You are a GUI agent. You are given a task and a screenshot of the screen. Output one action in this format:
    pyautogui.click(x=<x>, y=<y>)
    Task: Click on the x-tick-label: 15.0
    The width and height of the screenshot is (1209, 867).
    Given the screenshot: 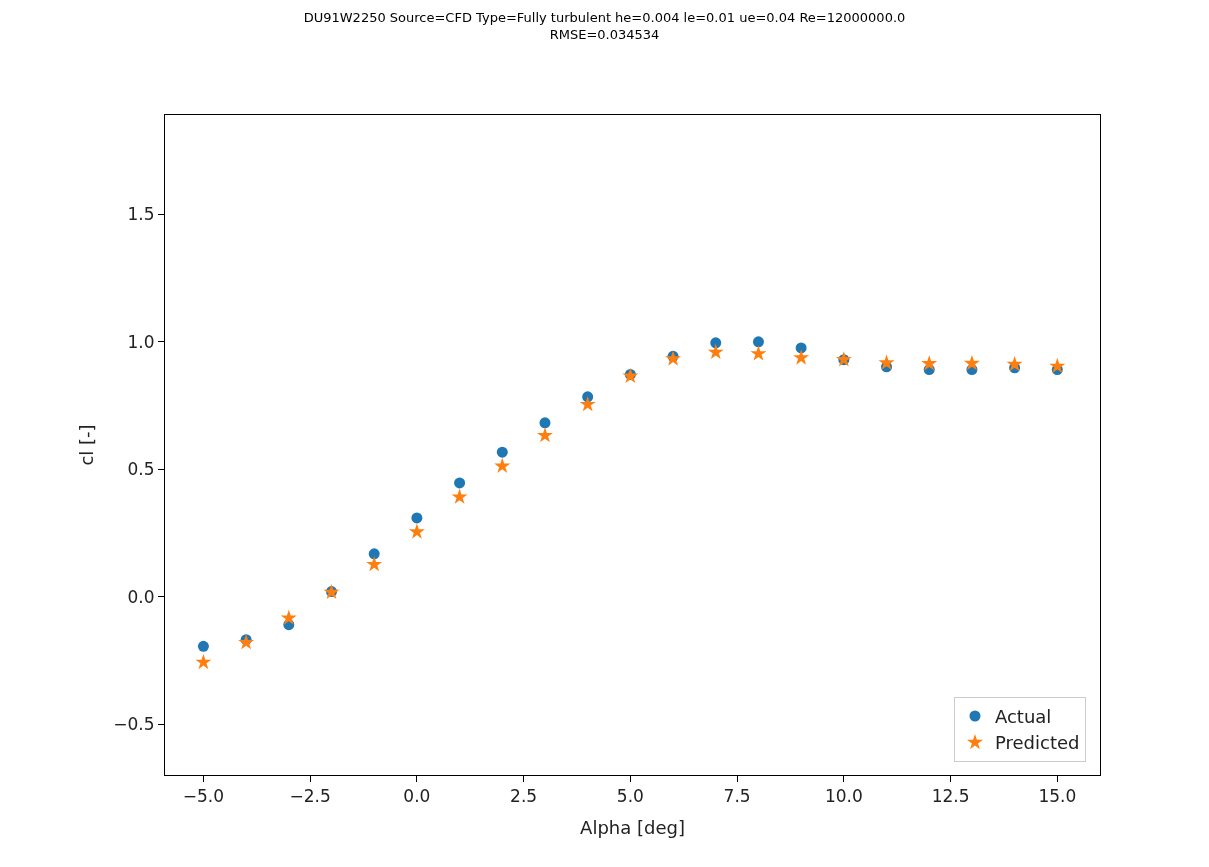 What is the action you would take?
    pyautogui.click(x=1057, y=796)
    